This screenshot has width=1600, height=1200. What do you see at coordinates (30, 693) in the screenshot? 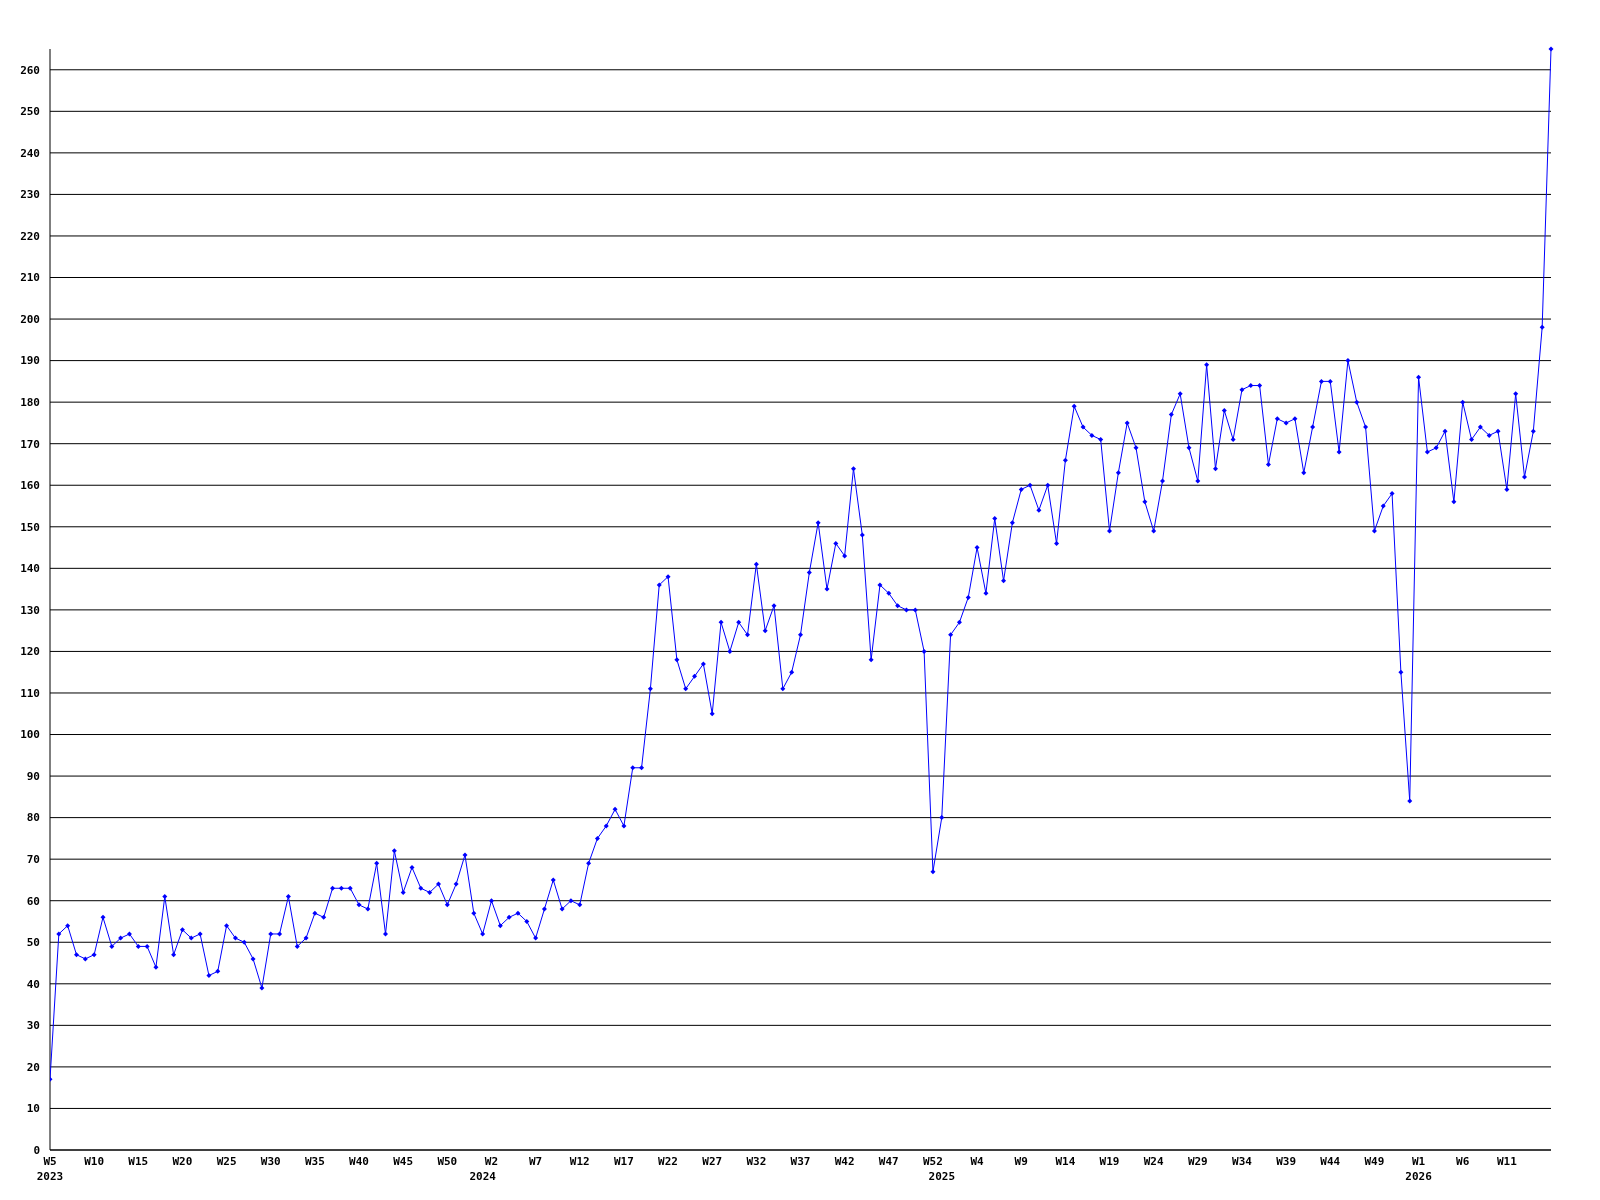
I see `y-tick-label: 110` at bounding box center [30, 693].